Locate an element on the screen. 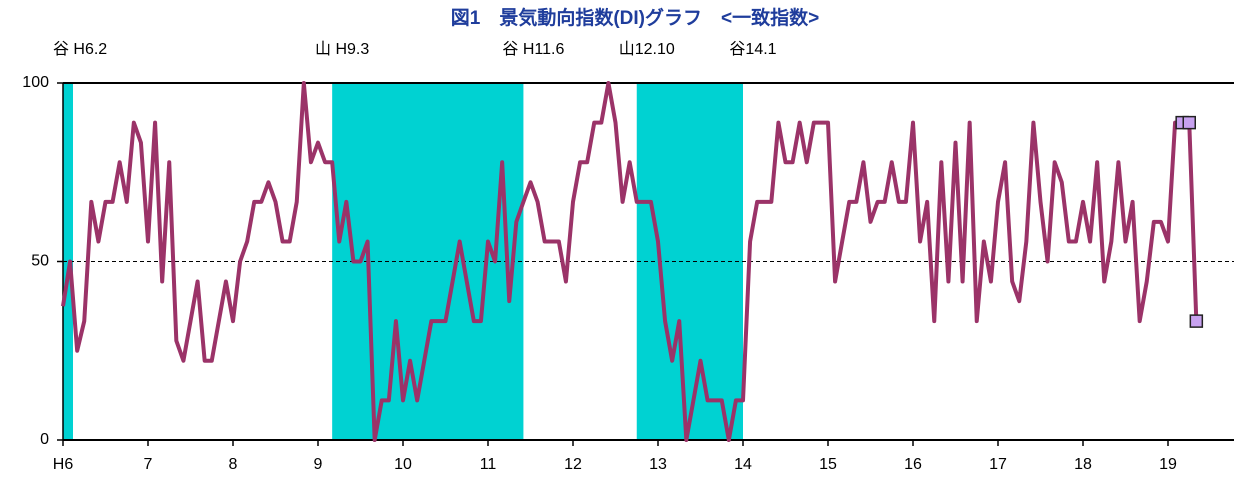 This screenshot has height=481, width=1234. x-tick-label: 9 is located at coordinates (318, 464).